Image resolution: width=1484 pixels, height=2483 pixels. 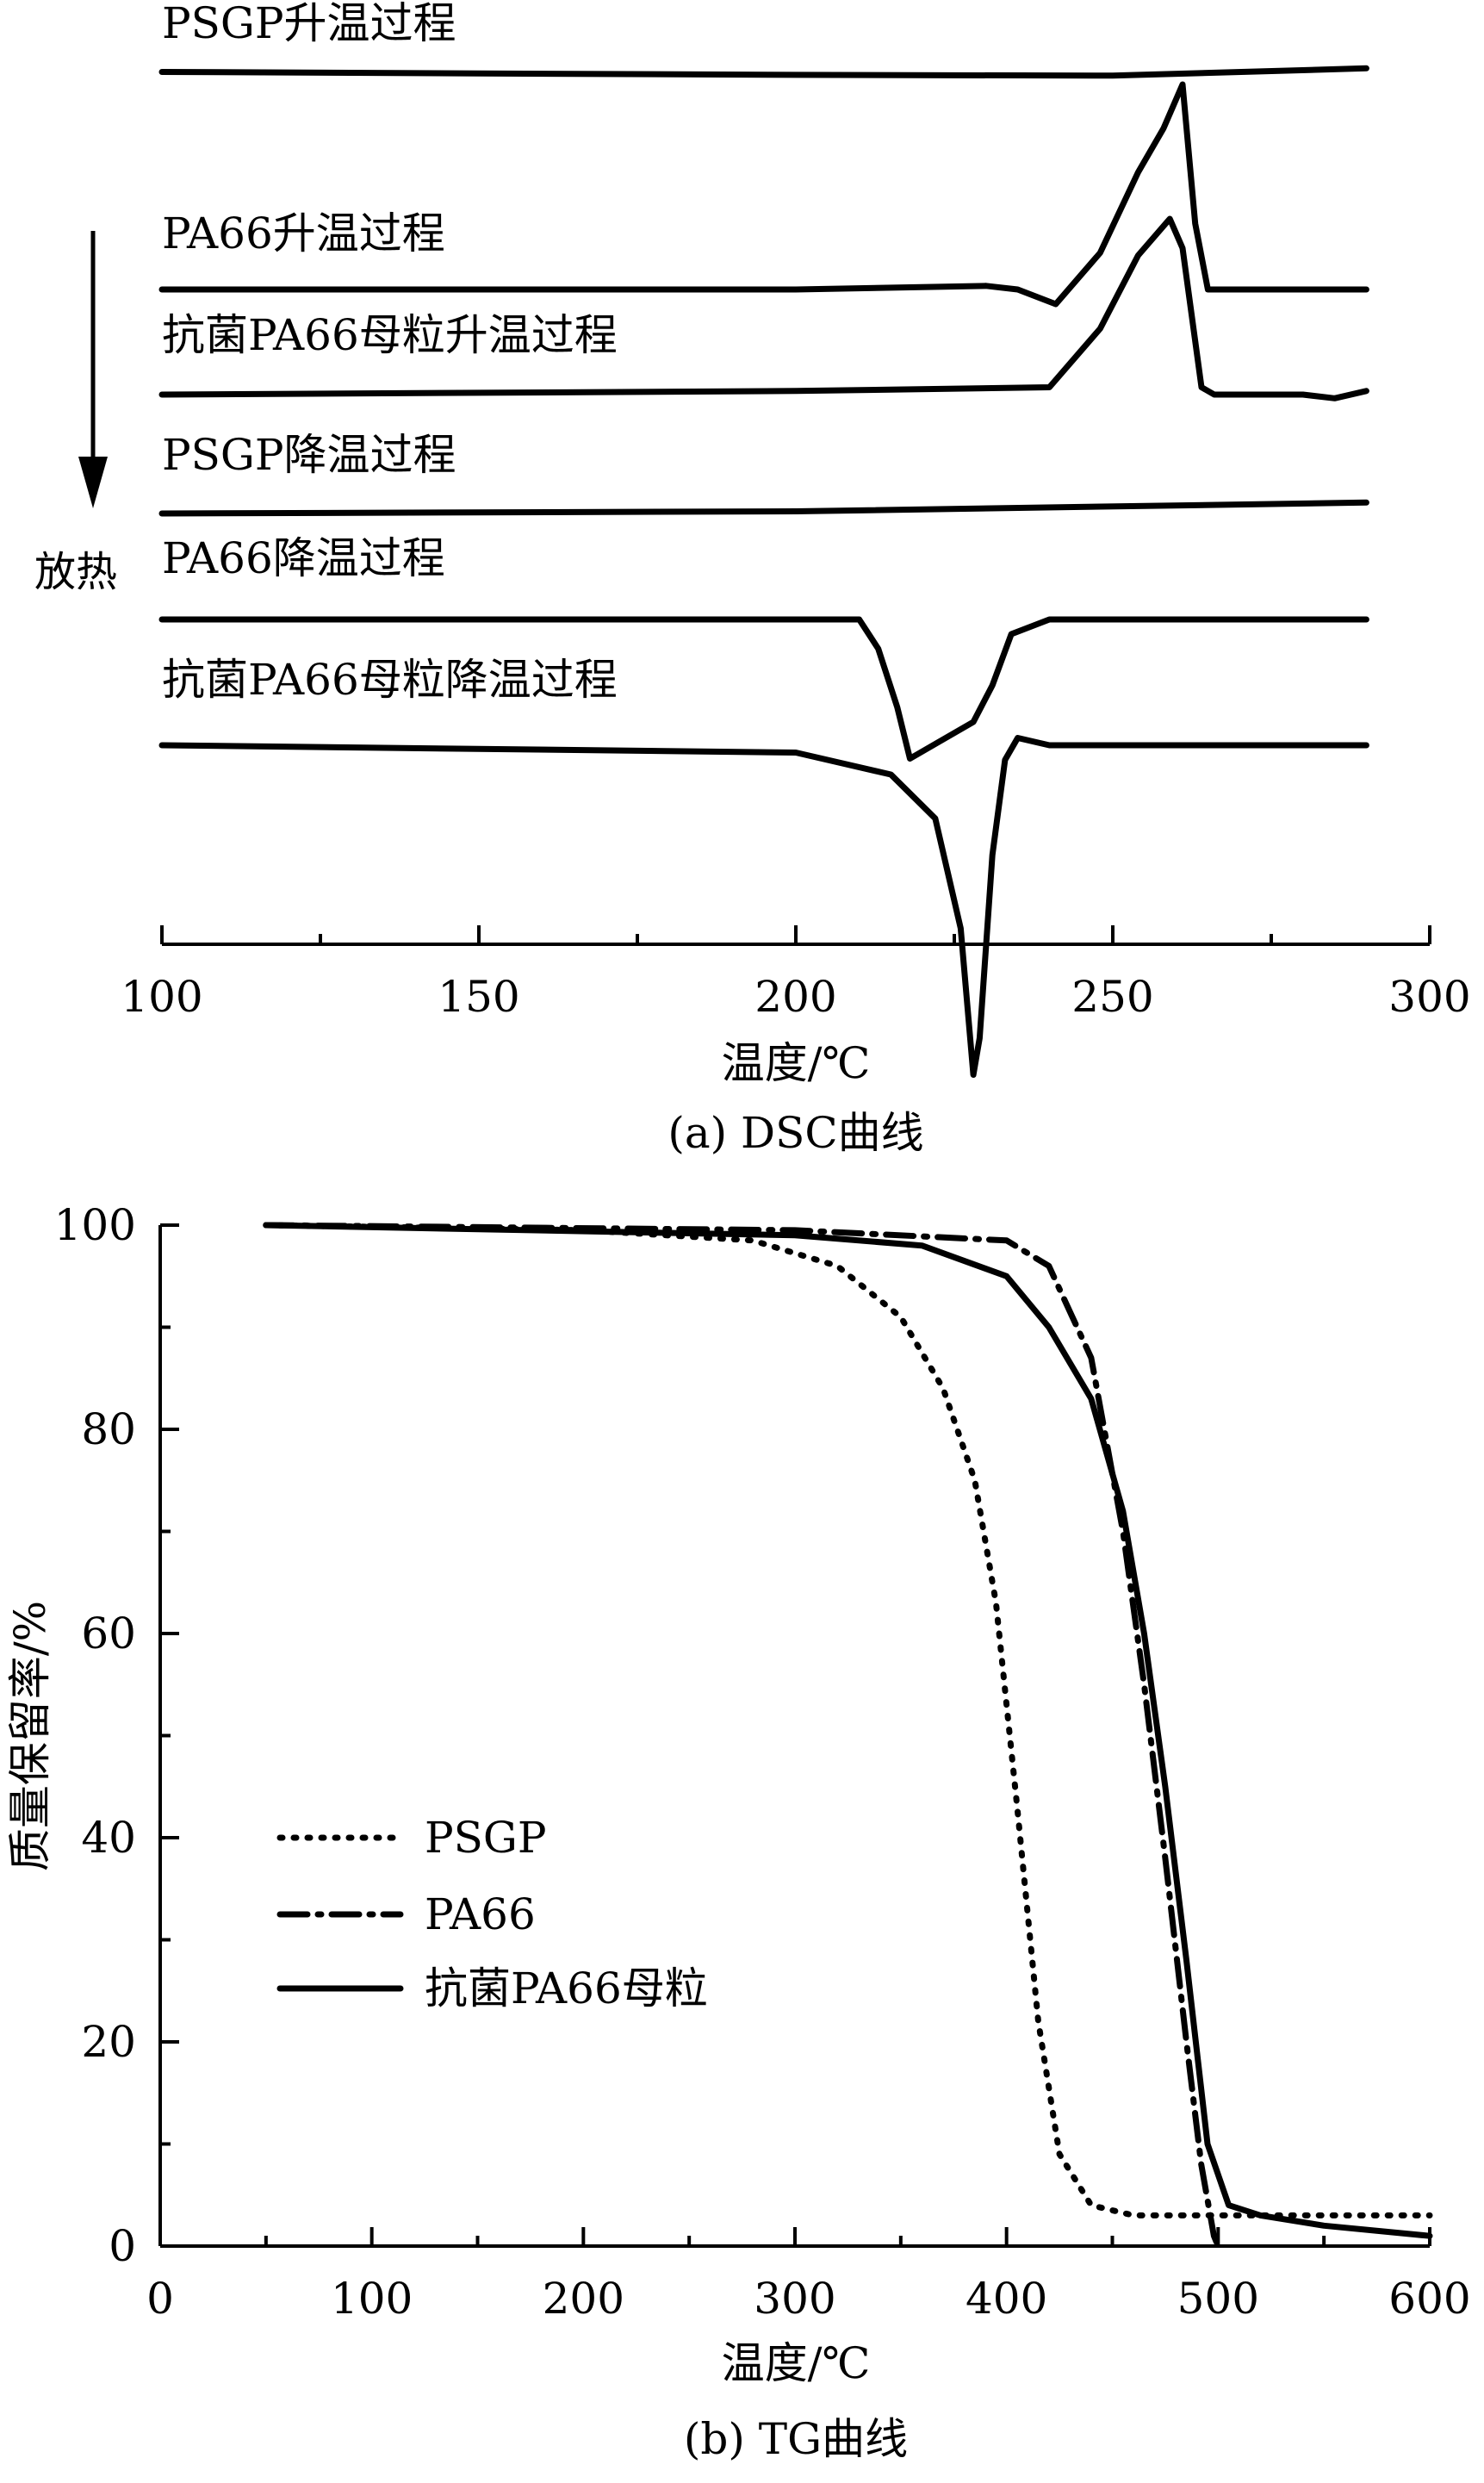 I want to click on tg-x-tick-label-1: 100, so click(x=372, y=2299).